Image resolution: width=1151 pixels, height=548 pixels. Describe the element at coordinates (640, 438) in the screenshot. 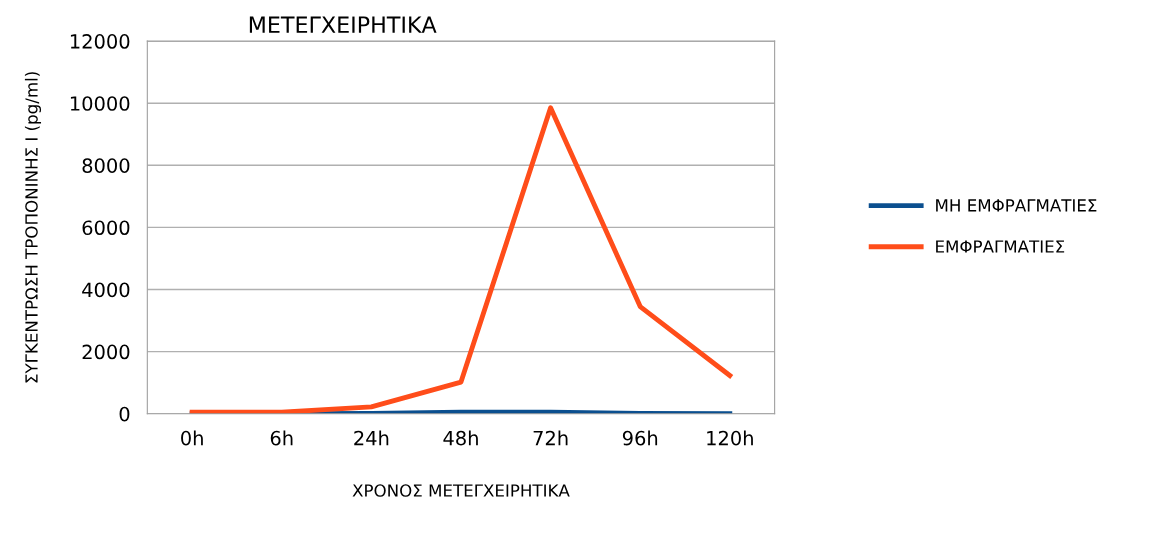

I see `x-tick-label: 96h` at that location.